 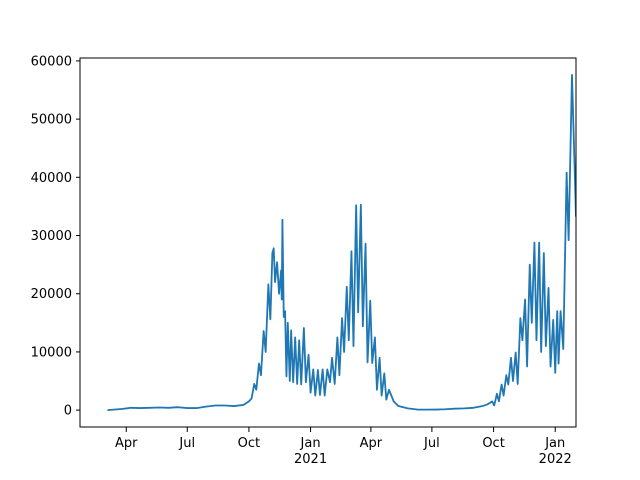 What do you see at coordinates (51, 294) in the screenshot?
I see `y-tick-label: 20000` at bounding box center [51, 294].